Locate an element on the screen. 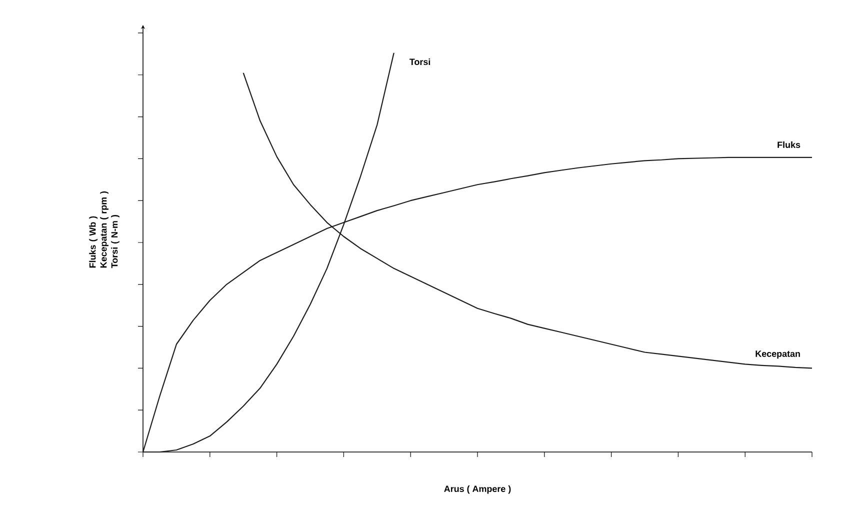 This screenshot has height=510, width=853. y-axis-title: Fluks ( Wb ) Kecepatan ( rpm ) Torsi ( N-m ) is located at coordinates (104, 229).